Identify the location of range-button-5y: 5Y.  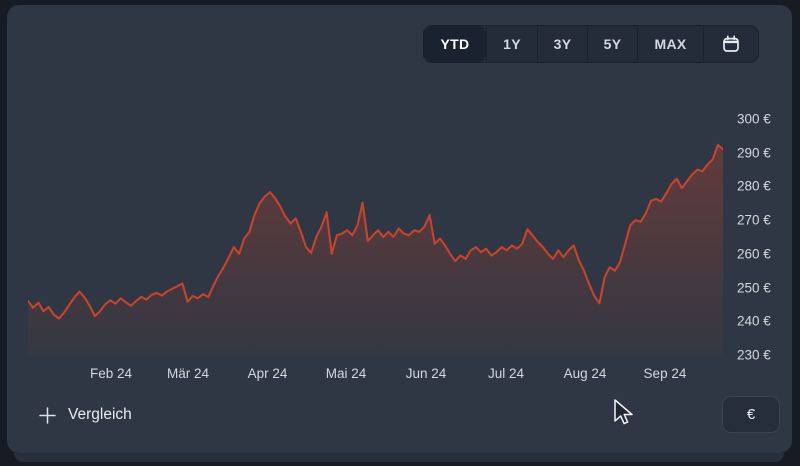
(612, 44).